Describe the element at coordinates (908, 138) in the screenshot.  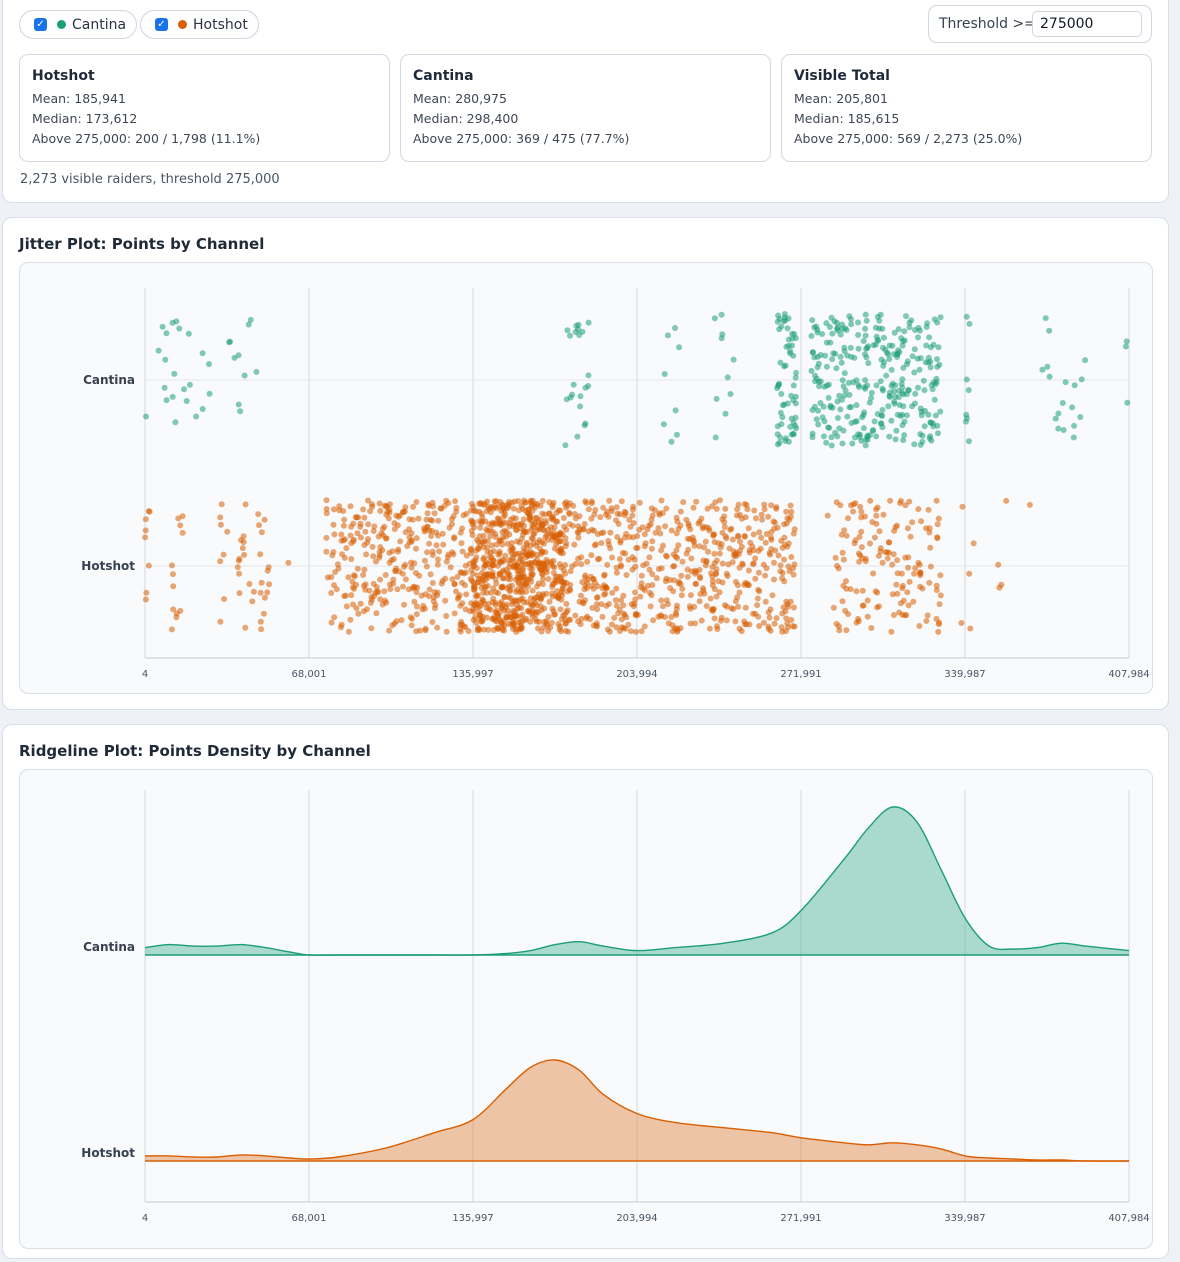
I see `stat-above-threshold: Above 275,000: 569 / 2,273 (25.0%)` at that location.